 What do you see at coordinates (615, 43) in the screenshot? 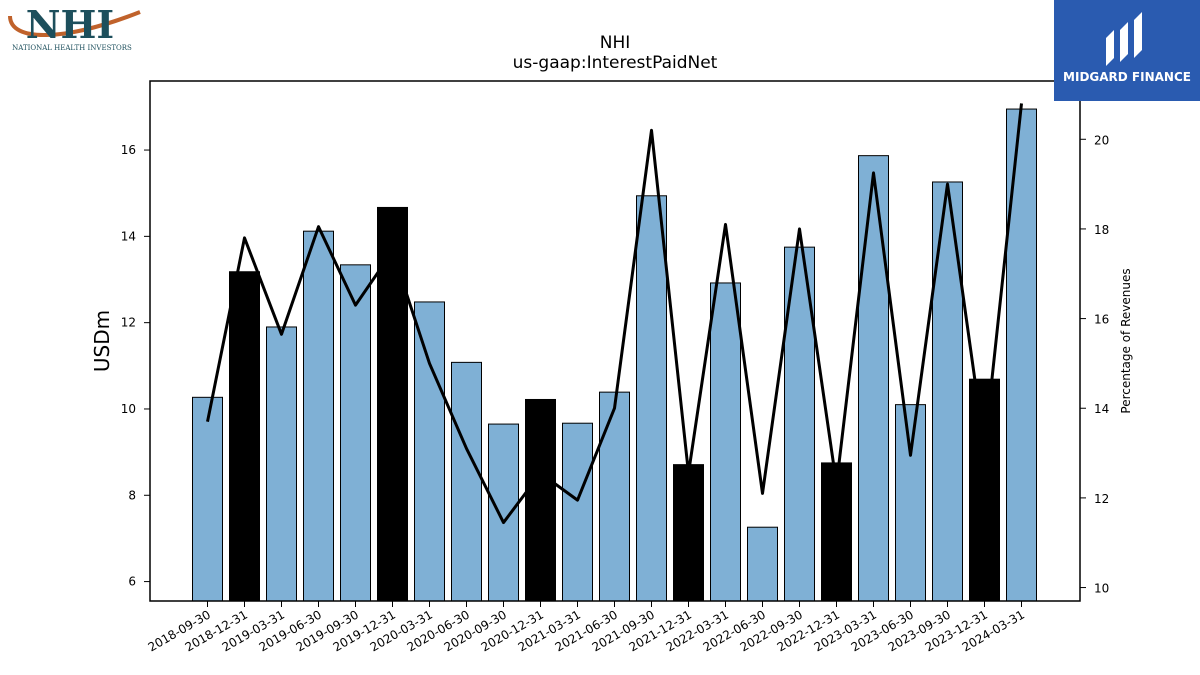
I see `chart-title: NHI` at bounding box center [615, 43].